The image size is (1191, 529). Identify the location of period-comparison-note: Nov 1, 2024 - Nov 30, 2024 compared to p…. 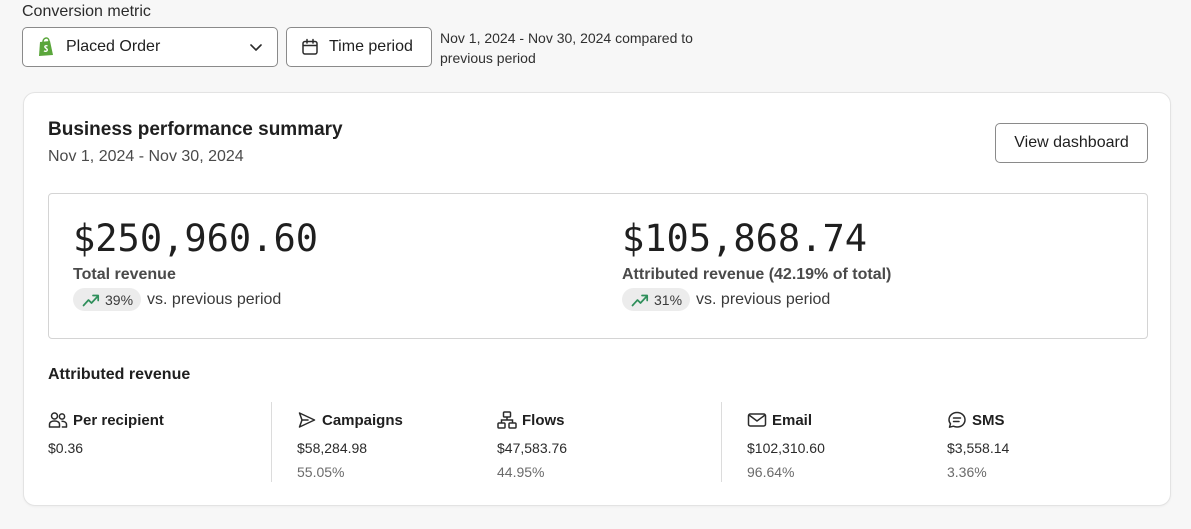
(566, 48).